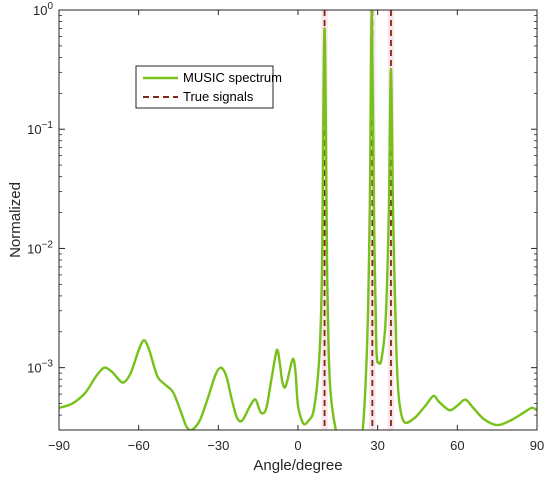 The height and width of the screenshot is (488, 550). Describe the element at coordinates (204, 87) in the screenshot. I see `legend-box` at that location.